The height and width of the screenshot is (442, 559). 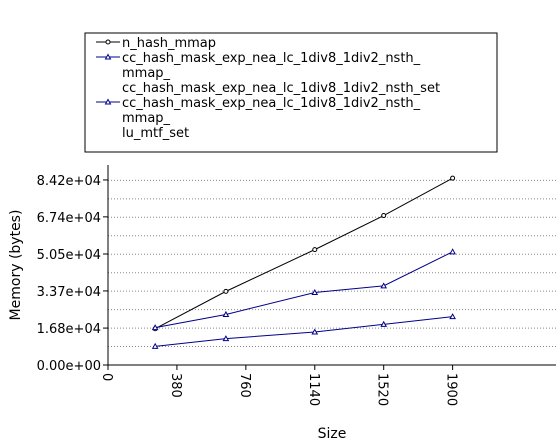 What do you see at coordinates (155, 133) in the screenshot?
I see `legend-label: lu_mtf_set` at bounding box center [155, 133].